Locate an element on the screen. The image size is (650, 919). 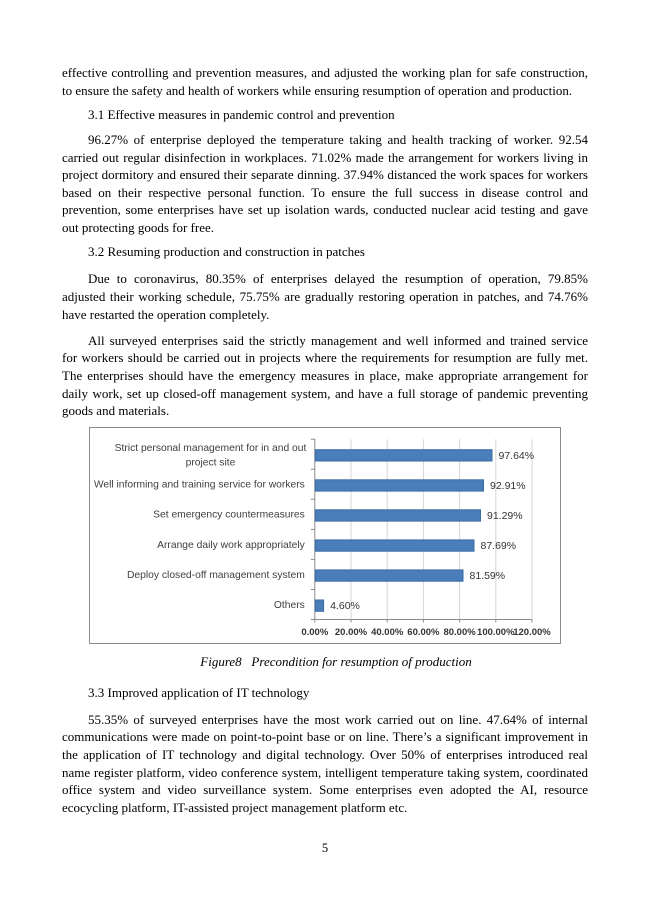
svg-text: 87.69% is located at coordinates (499, 546).